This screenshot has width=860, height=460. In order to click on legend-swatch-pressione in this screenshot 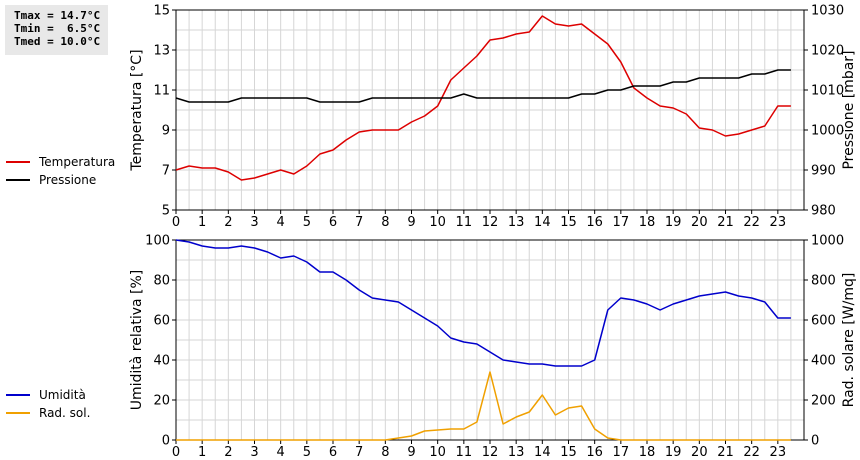, I will do `click(18, 180)`.